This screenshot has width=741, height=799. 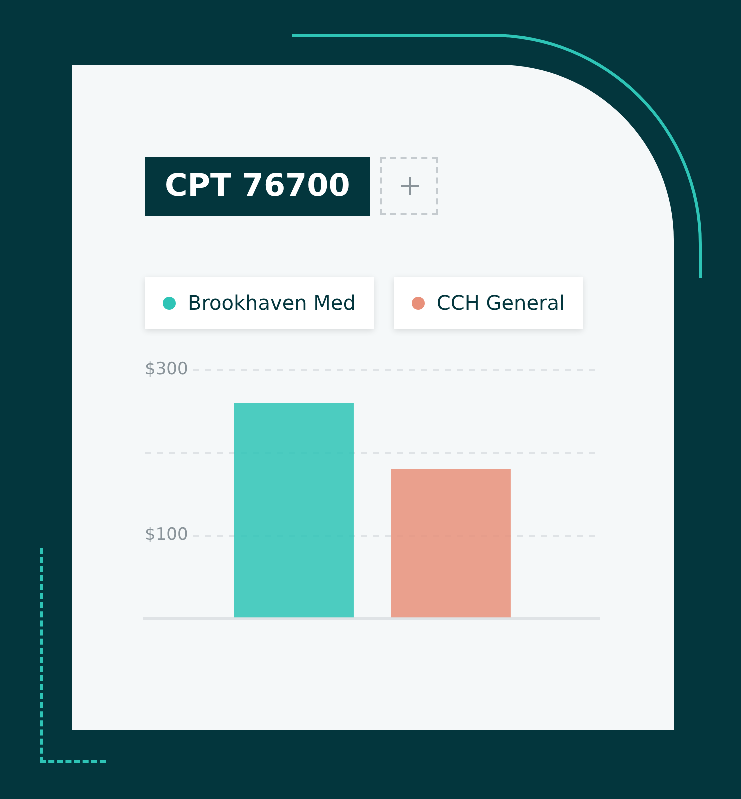 I want to click on legend-label: Brookhaven Med, so click(x=272, y=303).